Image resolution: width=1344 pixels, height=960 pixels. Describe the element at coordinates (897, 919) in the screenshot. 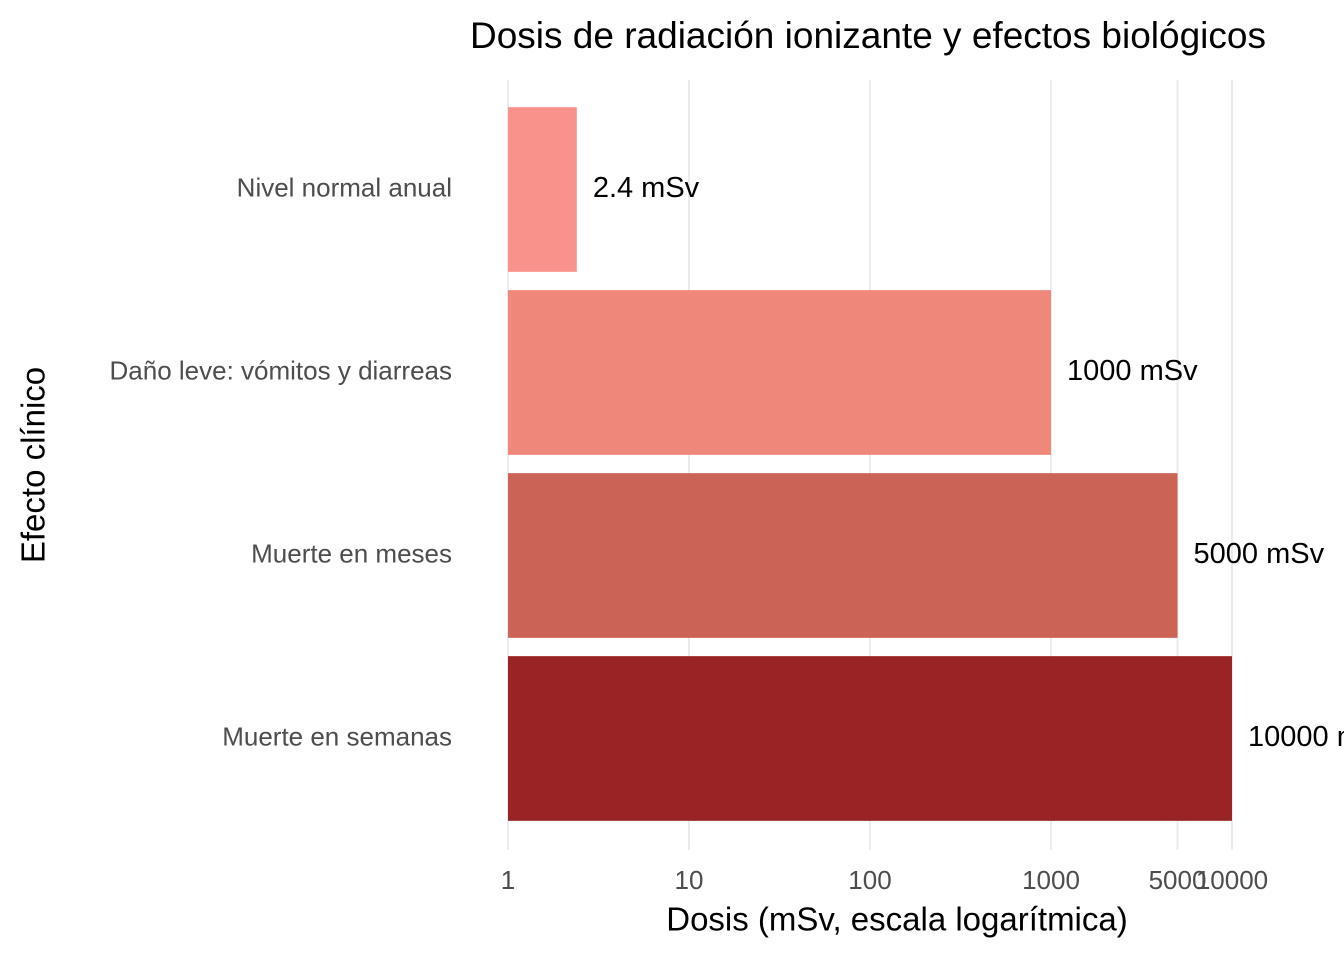

I see `x-axis-title: Dosis (mSv, escala logarítmica)` at that location.